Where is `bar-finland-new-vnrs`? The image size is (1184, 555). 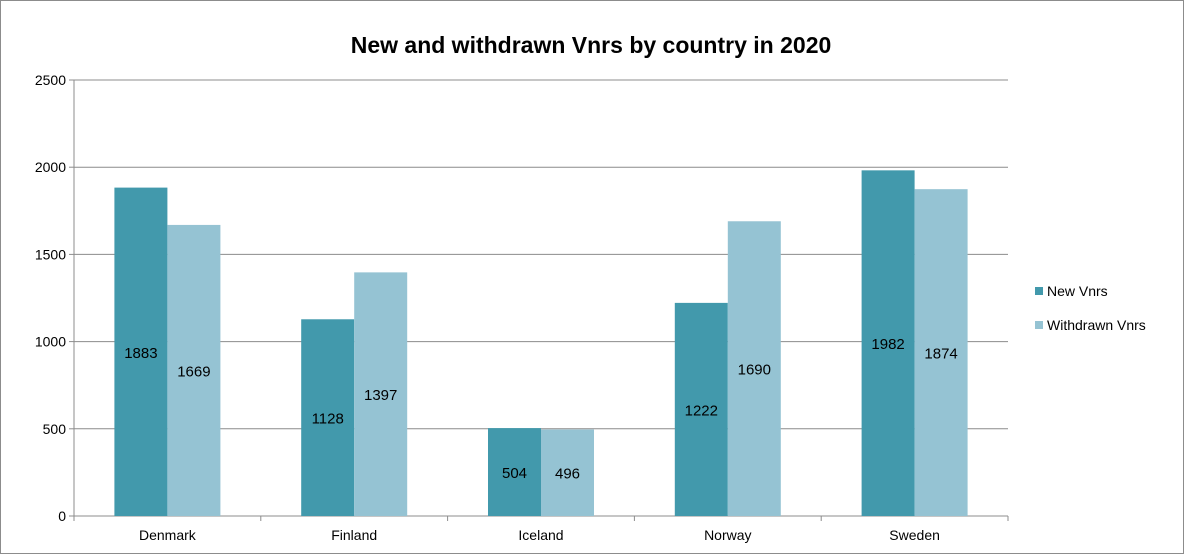
bar-finland-new-vnrs is located at coordinates (328, 417).